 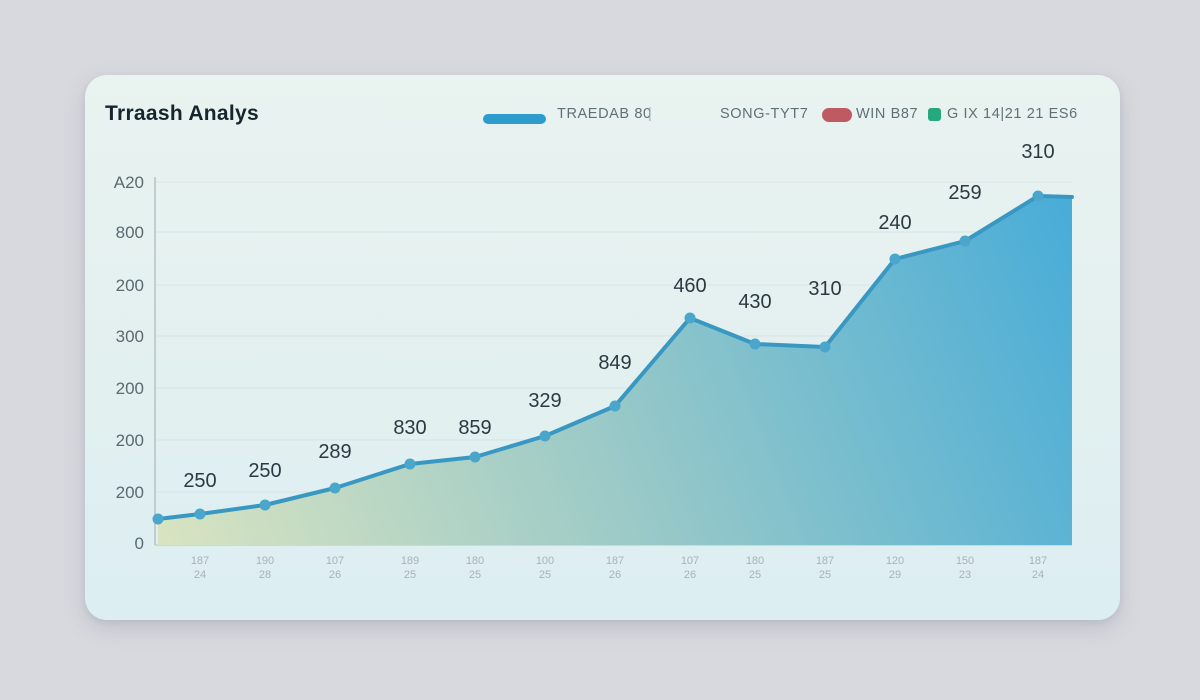 I want to click on legend-line-swatch, so click(x=514, y=119).